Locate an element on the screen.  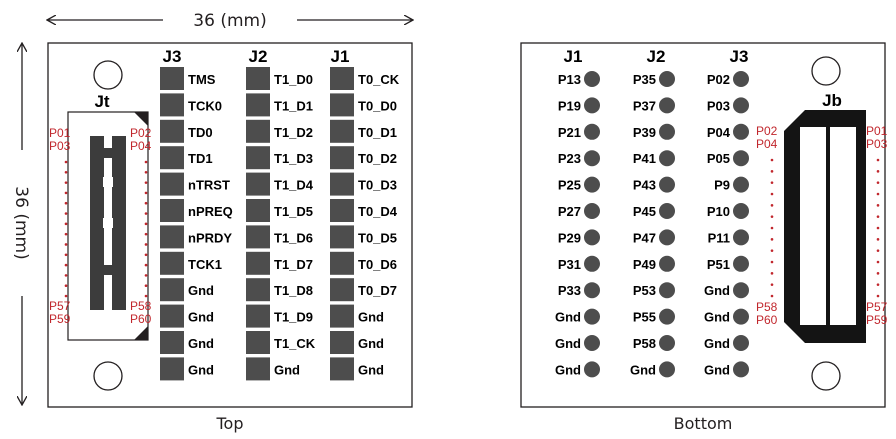
bottom-j3-row-6-label: P10 is located at coordinates (718, 211).